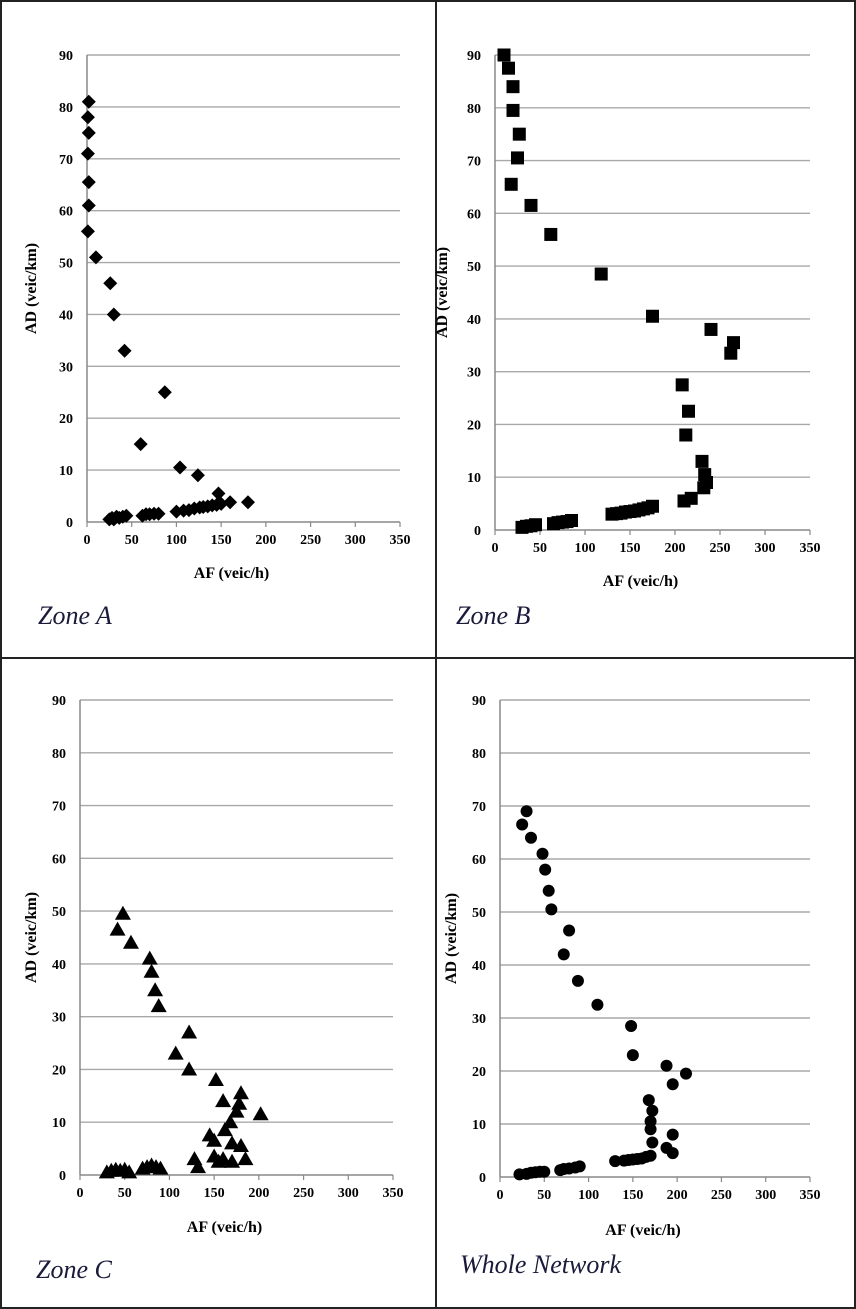 The image size is (856, 1309). I want to click on panel-label: Whole Network, so click(540, 1264).